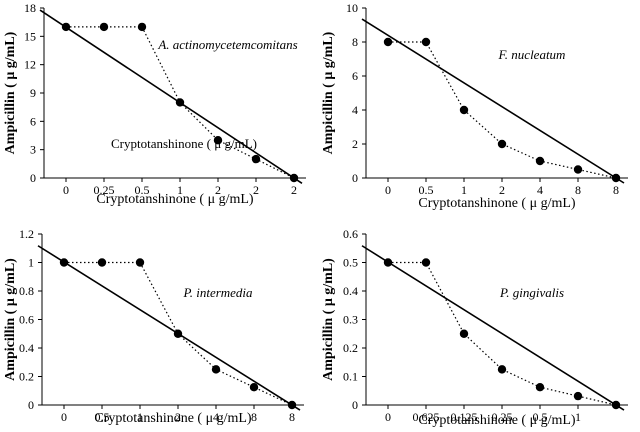 The image size is (640, 432). Describe the element at coordinates (355, 110) in the screenshot. I see `y-tick-label: 4` at that location.